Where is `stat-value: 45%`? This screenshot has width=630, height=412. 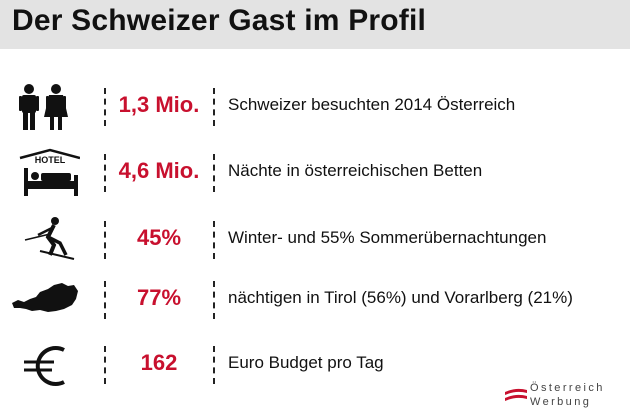
stat-value: 45% is located at coordinates (159, 237).